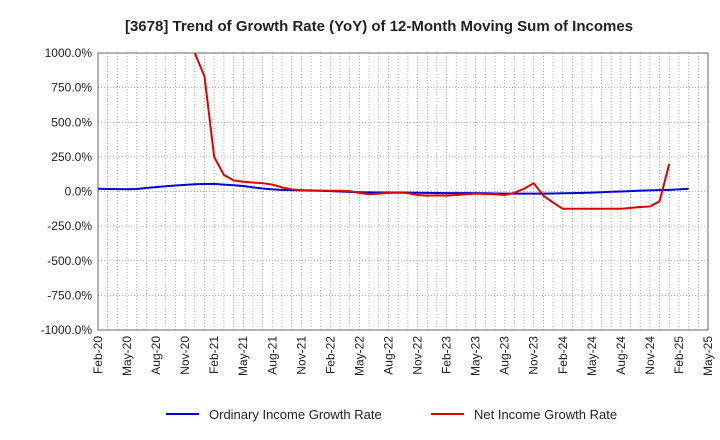  What do you see at coordinates (69, 261) in the screenshot?
I see `y-tick-label: -500.0%` at bounding box center [69, 261].